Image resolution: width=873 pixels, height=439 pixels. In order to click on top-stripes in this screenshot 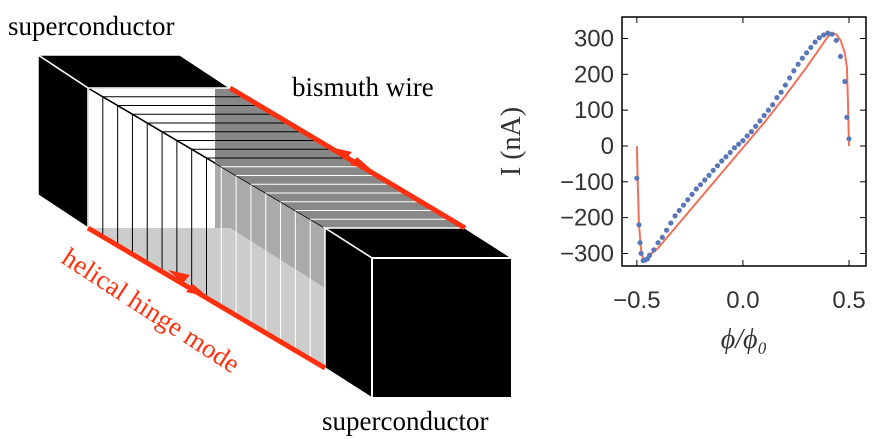, I will do `click(276, 158)`.